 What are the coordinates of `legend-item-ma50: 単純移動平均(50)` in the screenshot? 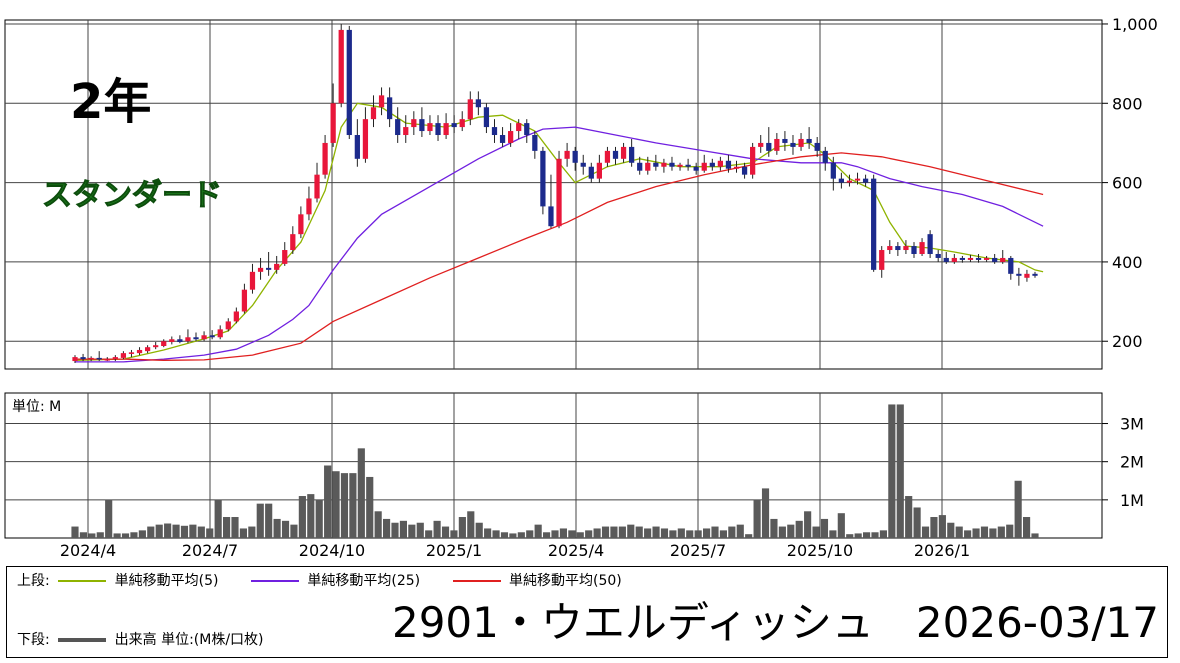 It's located at (535, 580).